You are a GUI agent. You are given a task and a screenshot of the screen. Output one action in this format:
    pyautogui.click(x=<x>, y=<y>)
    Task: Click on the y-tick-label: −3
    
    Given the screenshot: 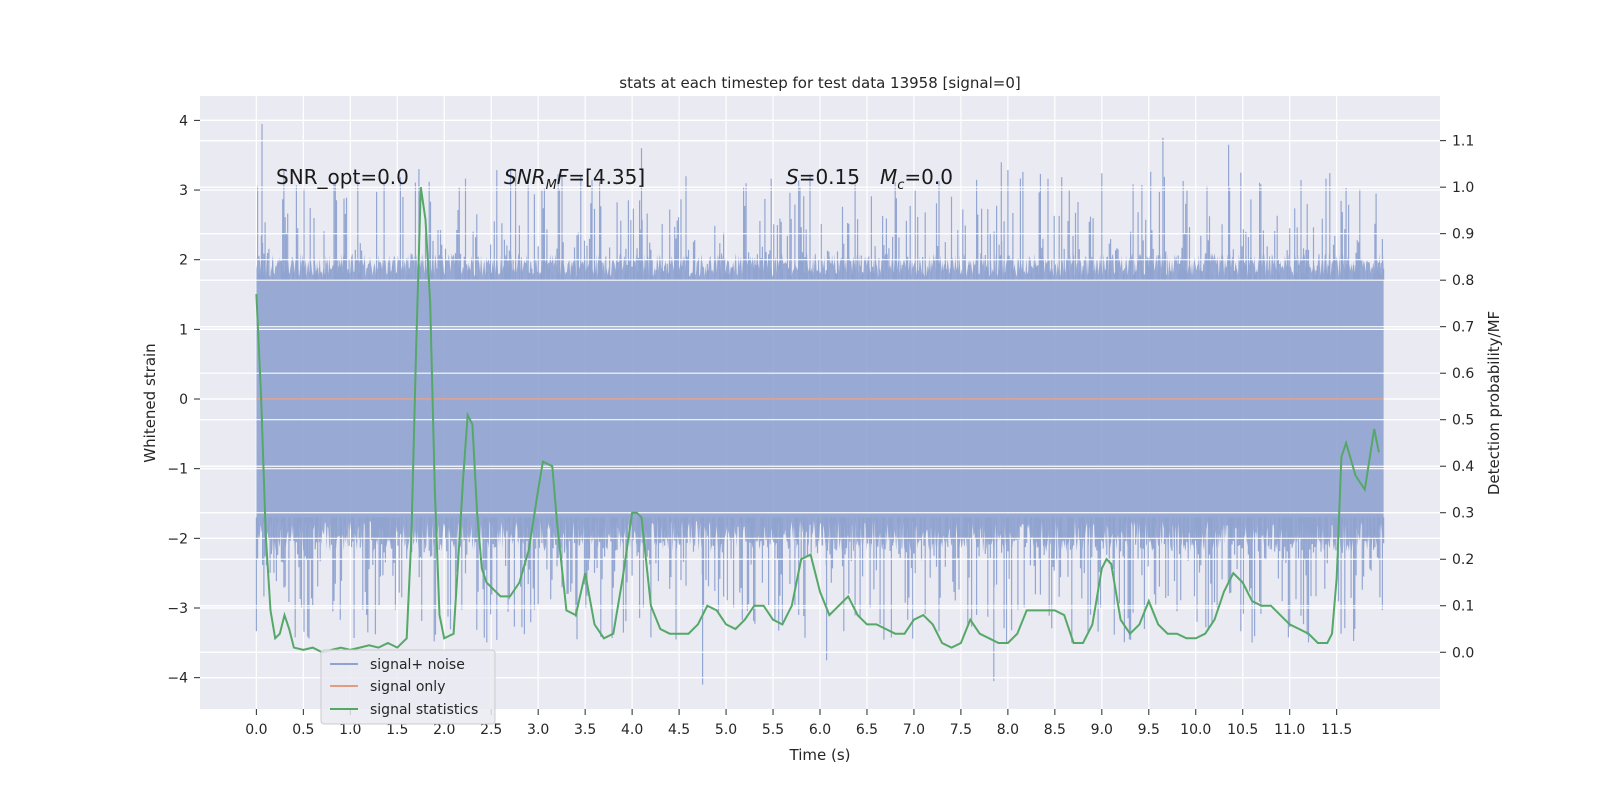 What is the action you would take?
    pyautogui.click(x=177, y=609)
    